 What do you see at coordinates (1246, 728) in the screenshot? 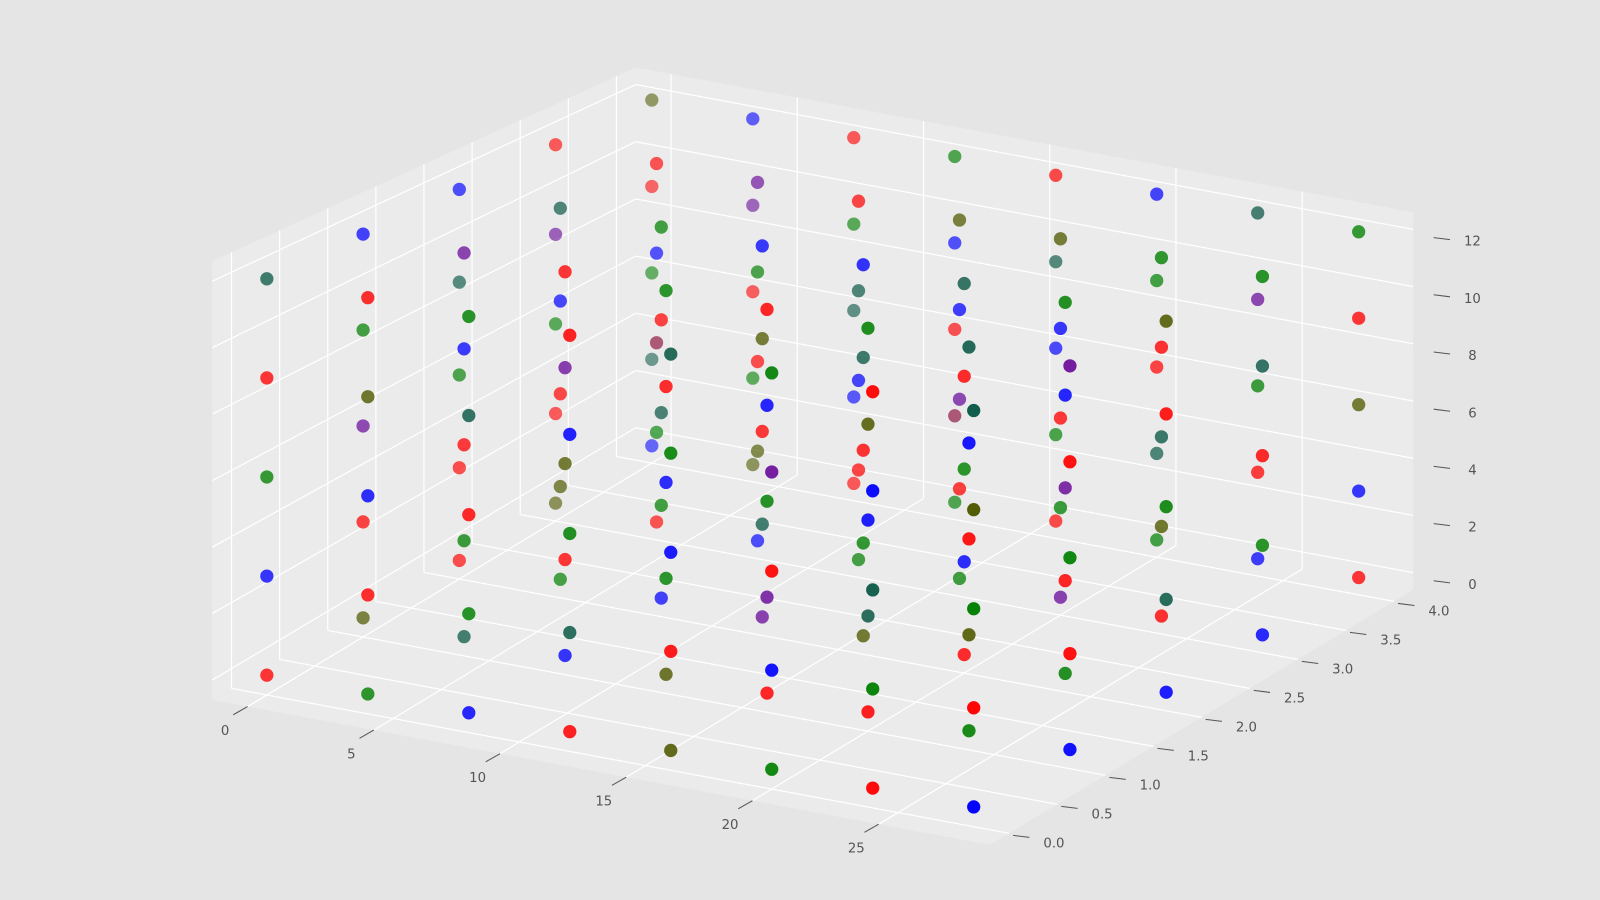
I see `y-tick-label: 2.0` at bounding box center [1246, 728].